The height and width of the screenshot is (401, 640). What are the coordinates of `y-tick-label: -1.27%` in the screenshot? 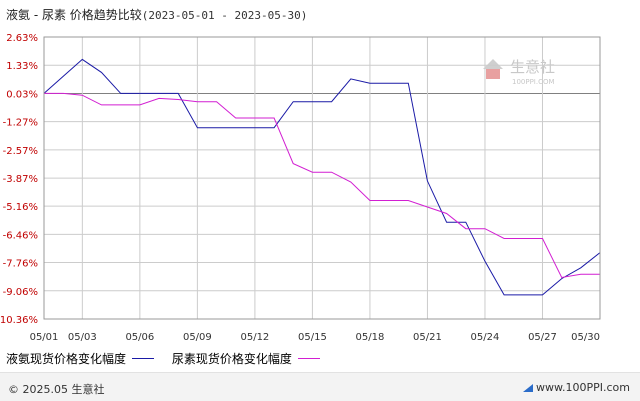 It's located at (20, 123).